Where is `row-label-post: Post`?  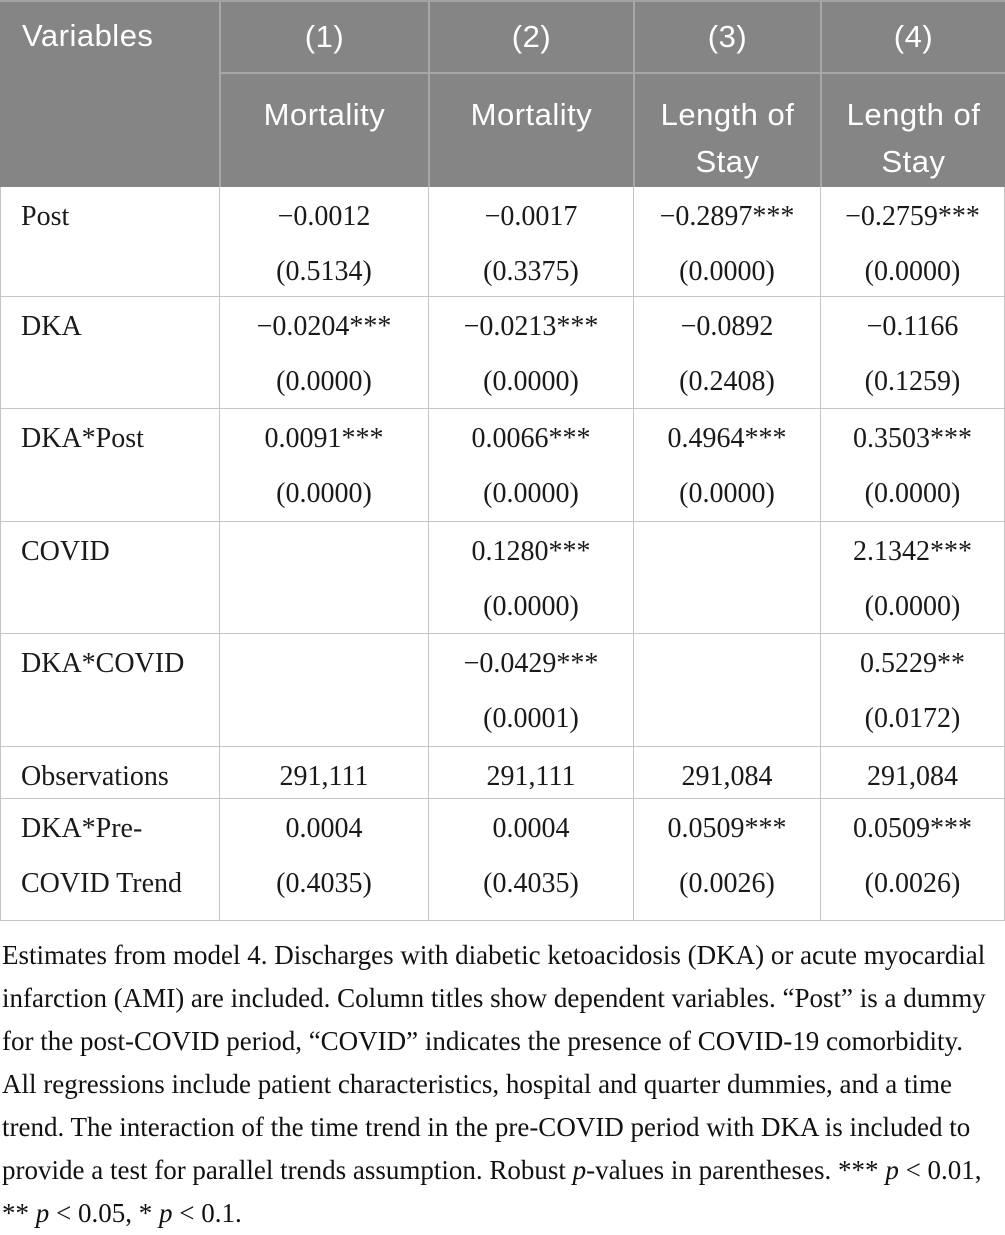
row-label-post: Post is located at coordinates (109, 242).